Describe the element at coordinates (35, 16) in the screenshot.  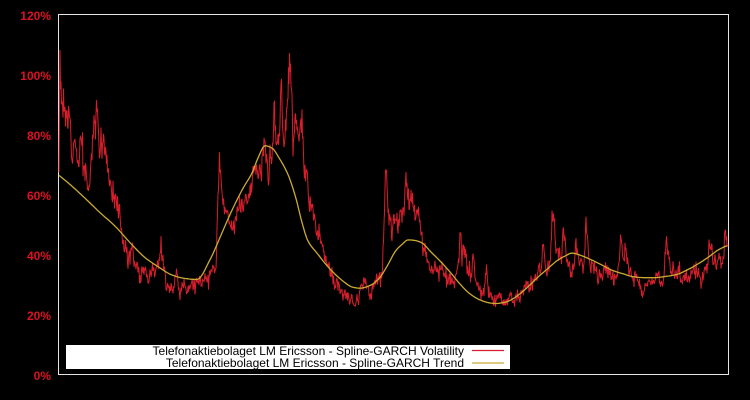
I see `svg-text: 120%` at that location.